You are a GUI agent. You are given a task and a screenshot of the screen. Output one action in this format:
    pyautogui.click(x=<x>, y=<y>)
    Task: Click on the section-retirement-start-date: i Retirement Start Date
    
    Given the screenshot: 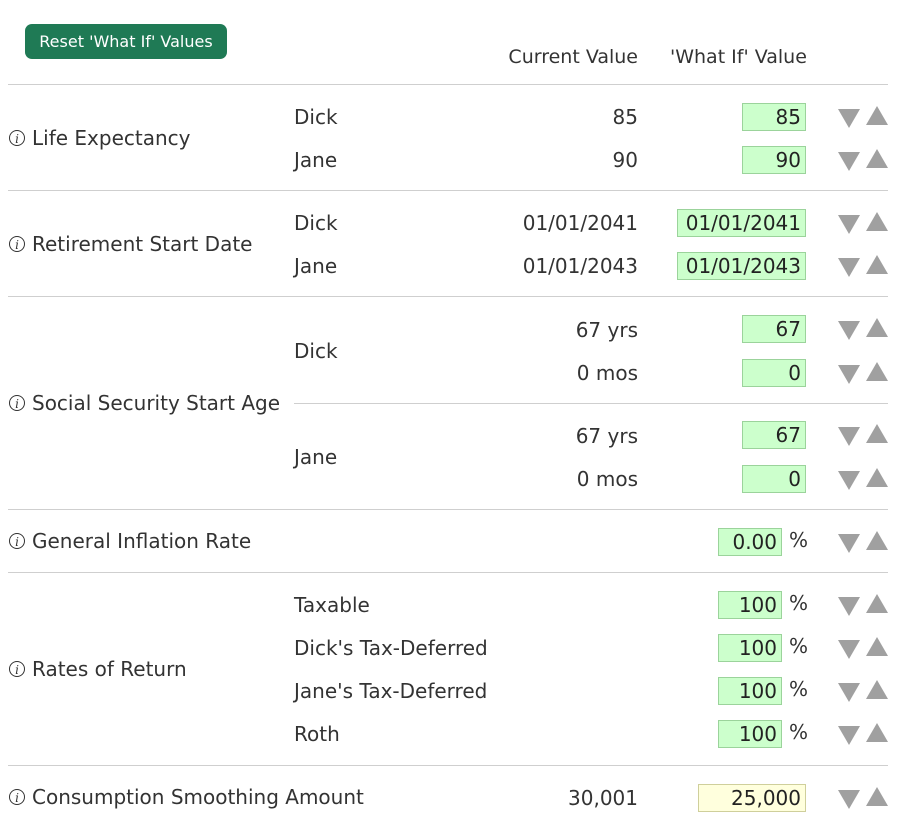 What is the action you would take?
    pyautogui.click(x=130, y=244)
    